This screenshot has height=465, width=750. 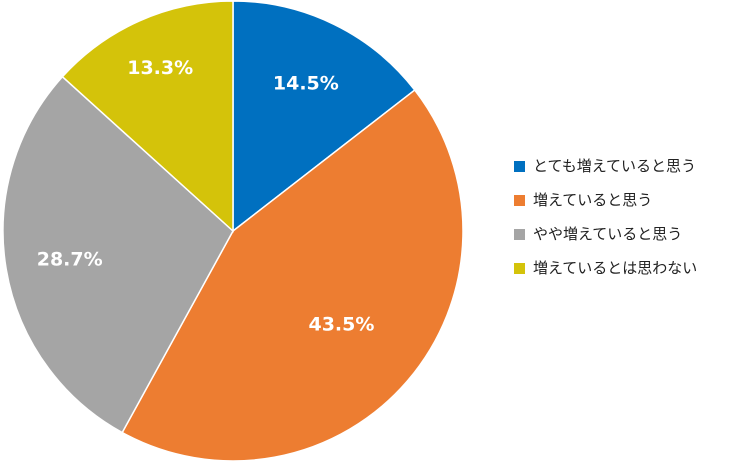 I want to click on legend-label-1: とても増えていると思う, so click(x=614, y=166).